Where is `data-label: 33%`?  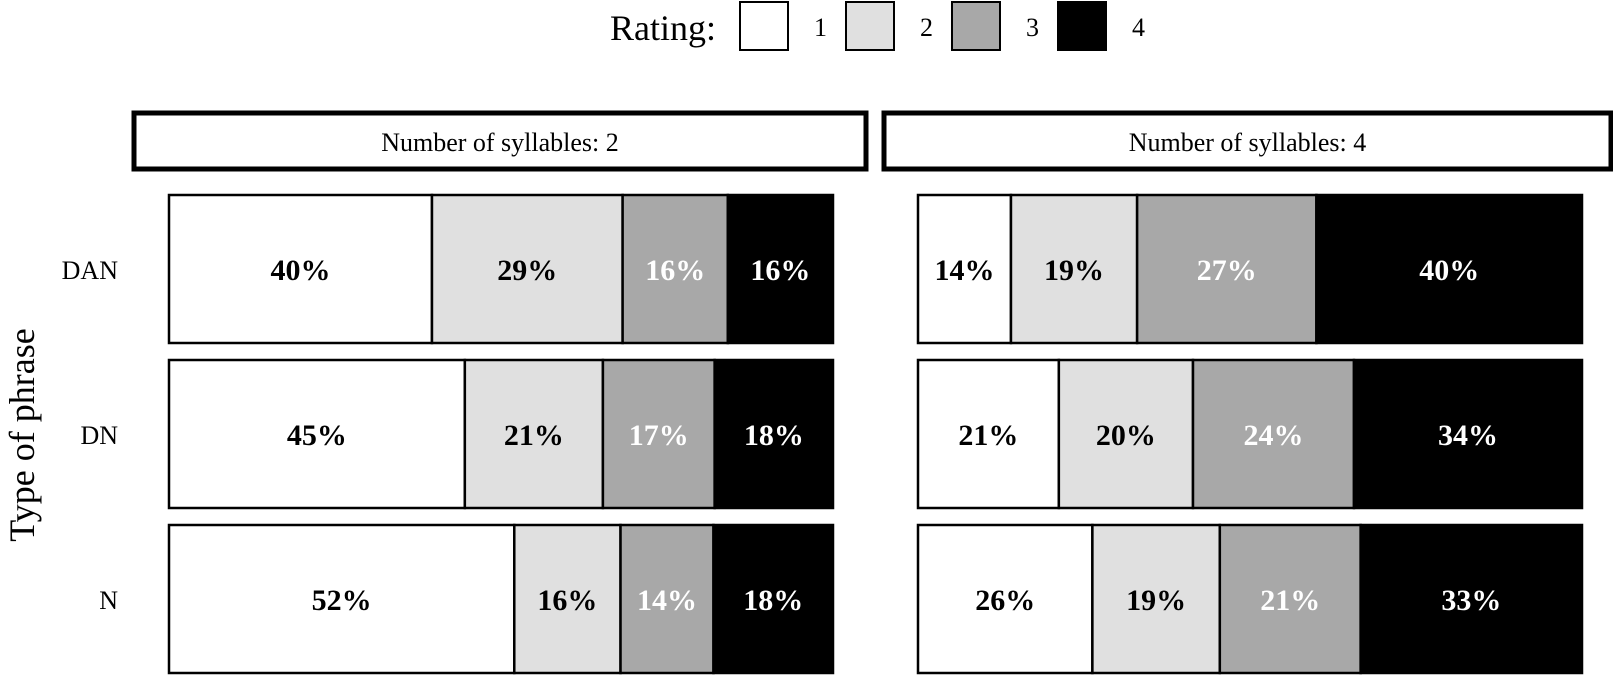
data-label: 33% is located at coordinates (1471, 600).